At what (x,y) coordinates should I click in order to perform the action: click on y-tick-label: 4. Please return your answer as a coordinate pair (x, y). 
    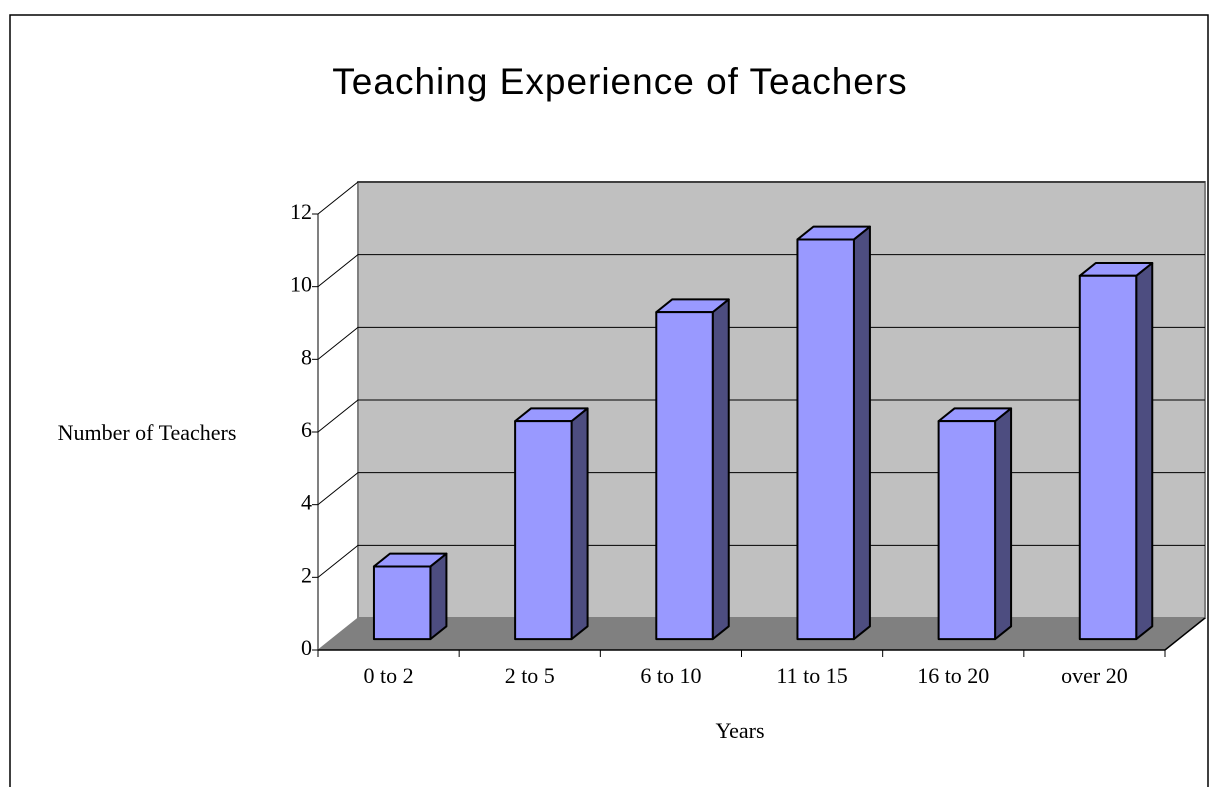
    Looking at the image, I should click on (306, 502).